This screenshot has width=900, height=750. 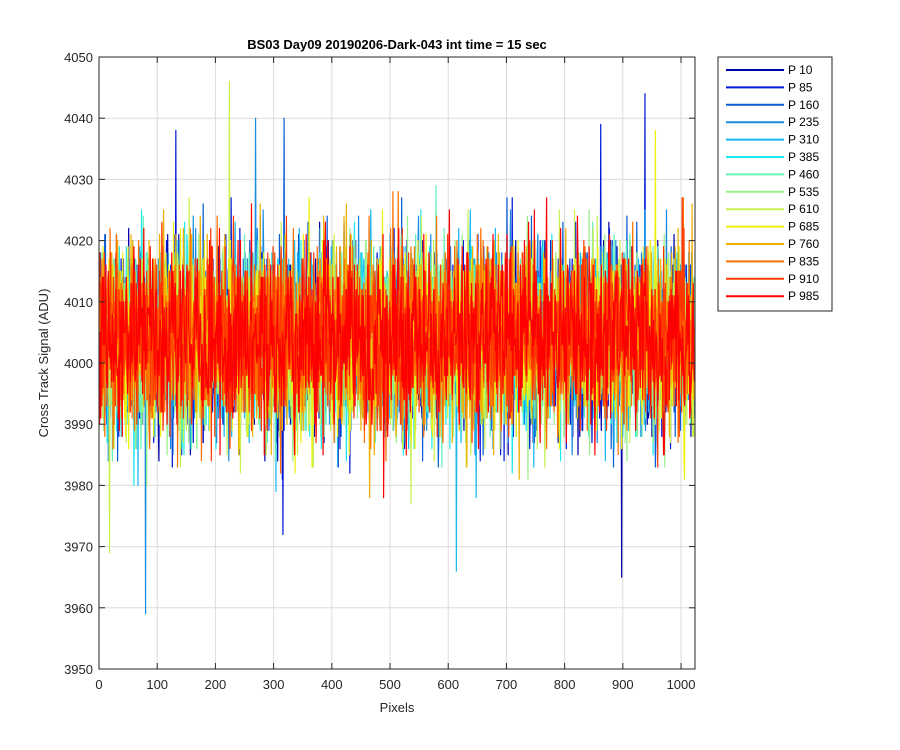 I want to click on x-tick-label: 800, so click(x=565, y=684).